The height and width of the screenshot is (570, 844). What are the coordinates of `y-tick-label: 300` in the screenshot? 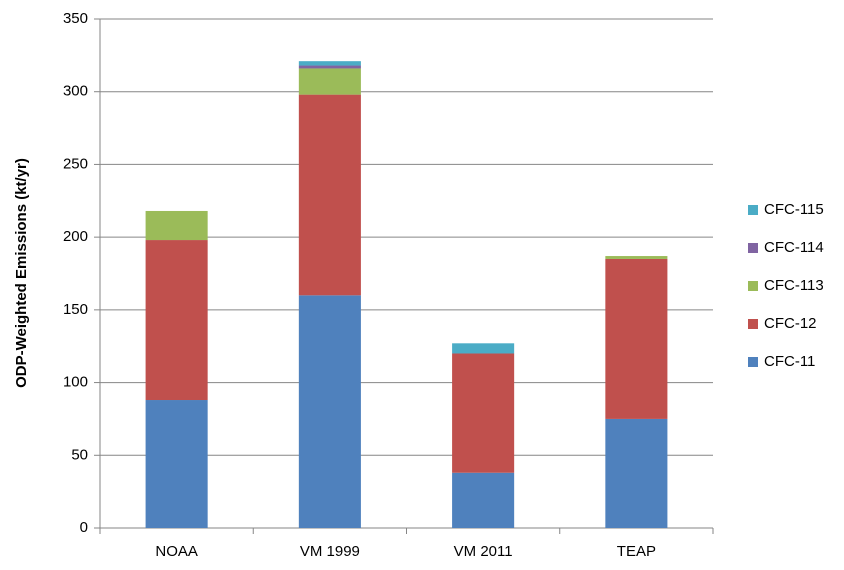 It's located at (75, 91).